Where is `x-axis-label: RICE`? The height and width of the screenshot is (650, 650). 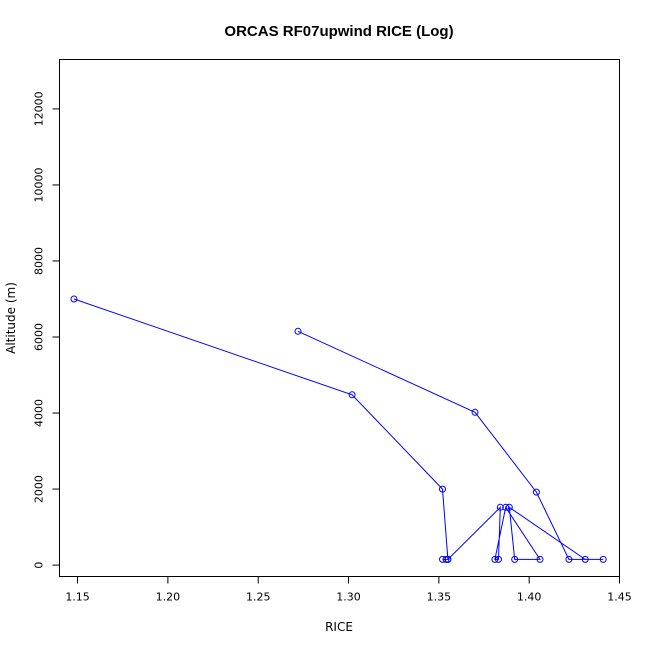 x-axis-label: RICE is located at coordinates (339, 627).